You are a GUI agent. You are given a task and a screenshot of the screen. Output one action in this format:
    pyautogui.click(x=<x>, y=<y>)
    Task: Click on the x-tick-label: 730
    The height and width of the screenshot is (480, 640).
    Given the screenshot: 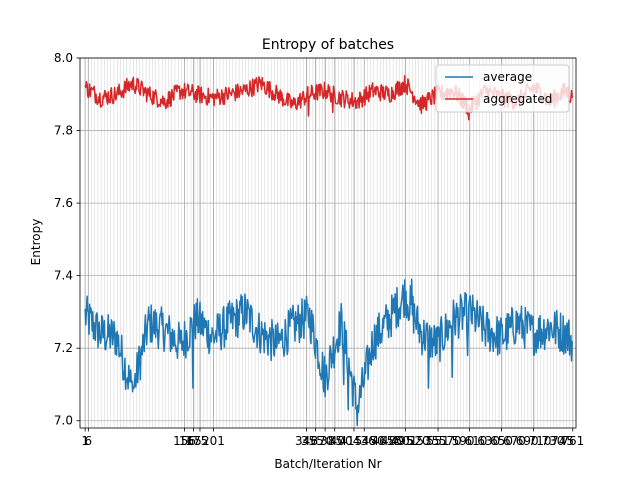 What is the action you would take?
    pyautogui.click(x=552, y=441)
    